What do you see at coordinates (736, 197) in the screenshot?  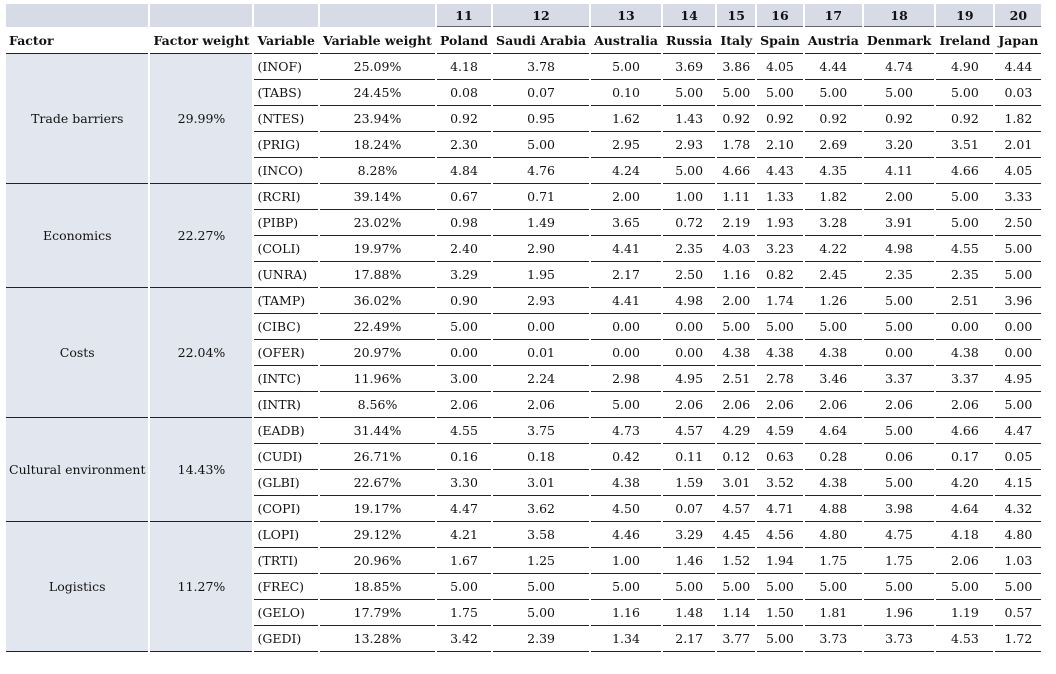 I see `score-cell: 1.11` at bounding box center [736, 197].